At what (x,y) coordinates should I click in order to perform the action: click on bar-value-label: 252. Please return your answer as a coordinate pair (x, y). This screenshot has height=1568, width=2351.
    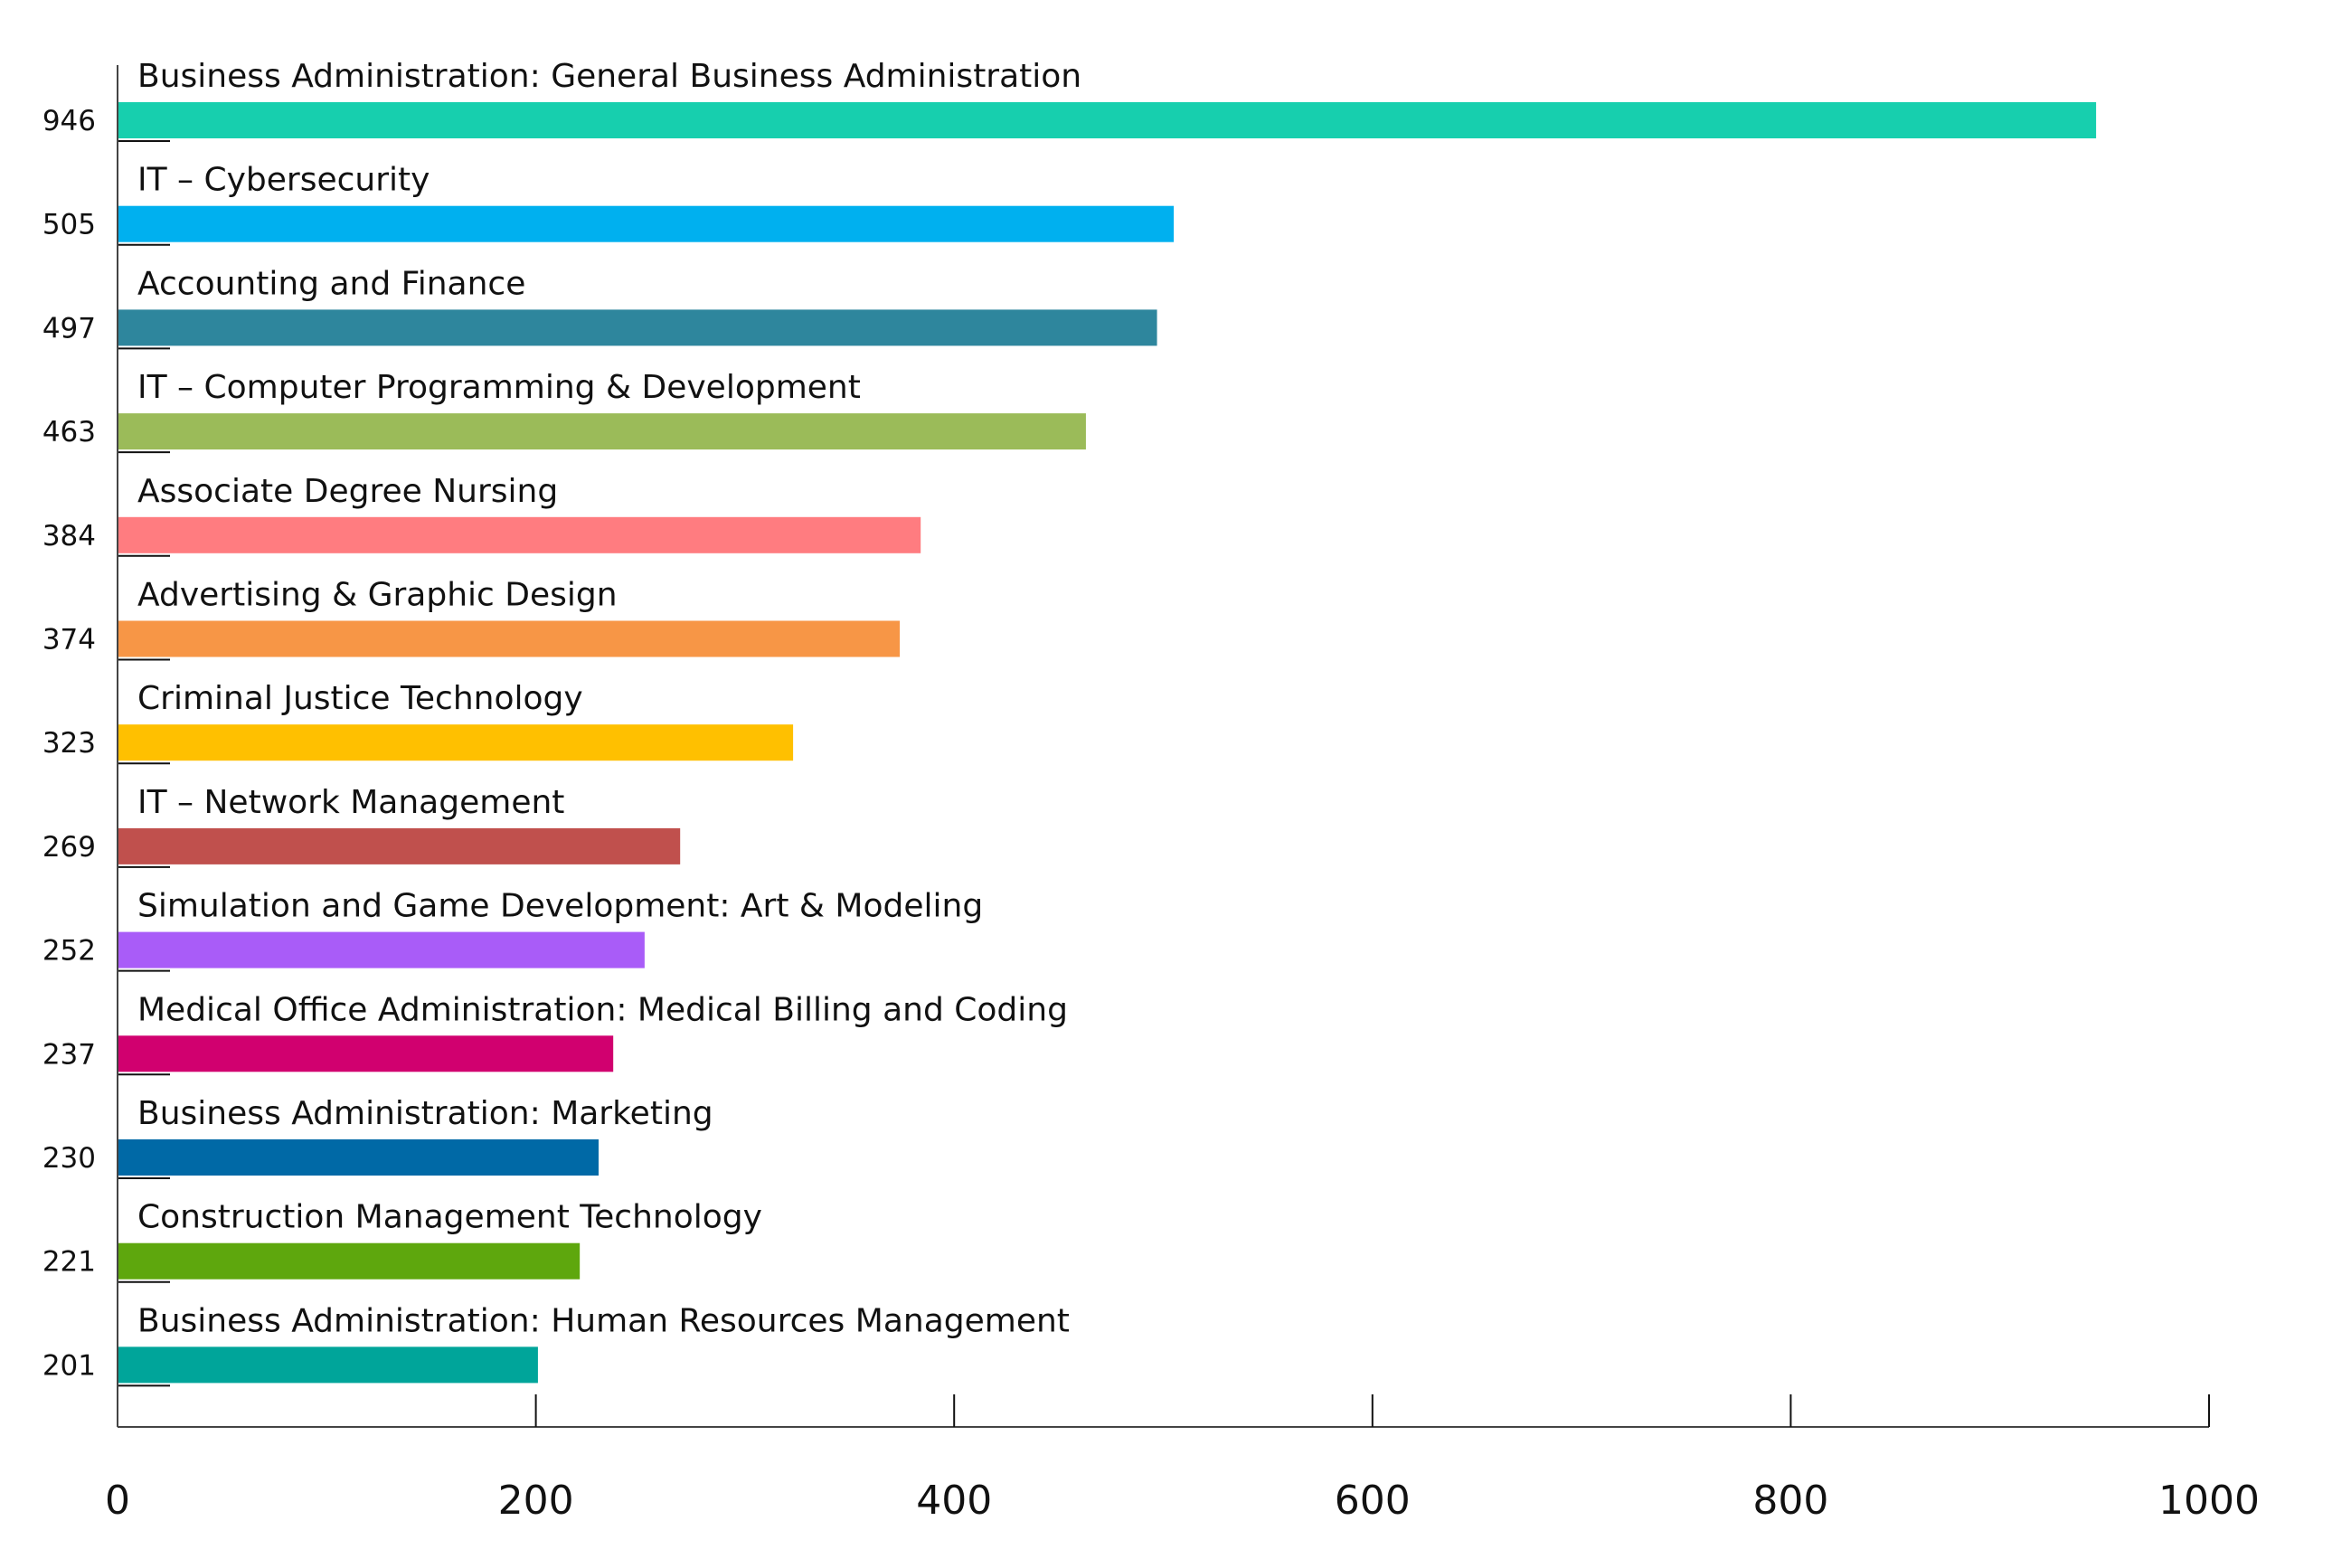
    Looking at the image, I should click on (69, 951).